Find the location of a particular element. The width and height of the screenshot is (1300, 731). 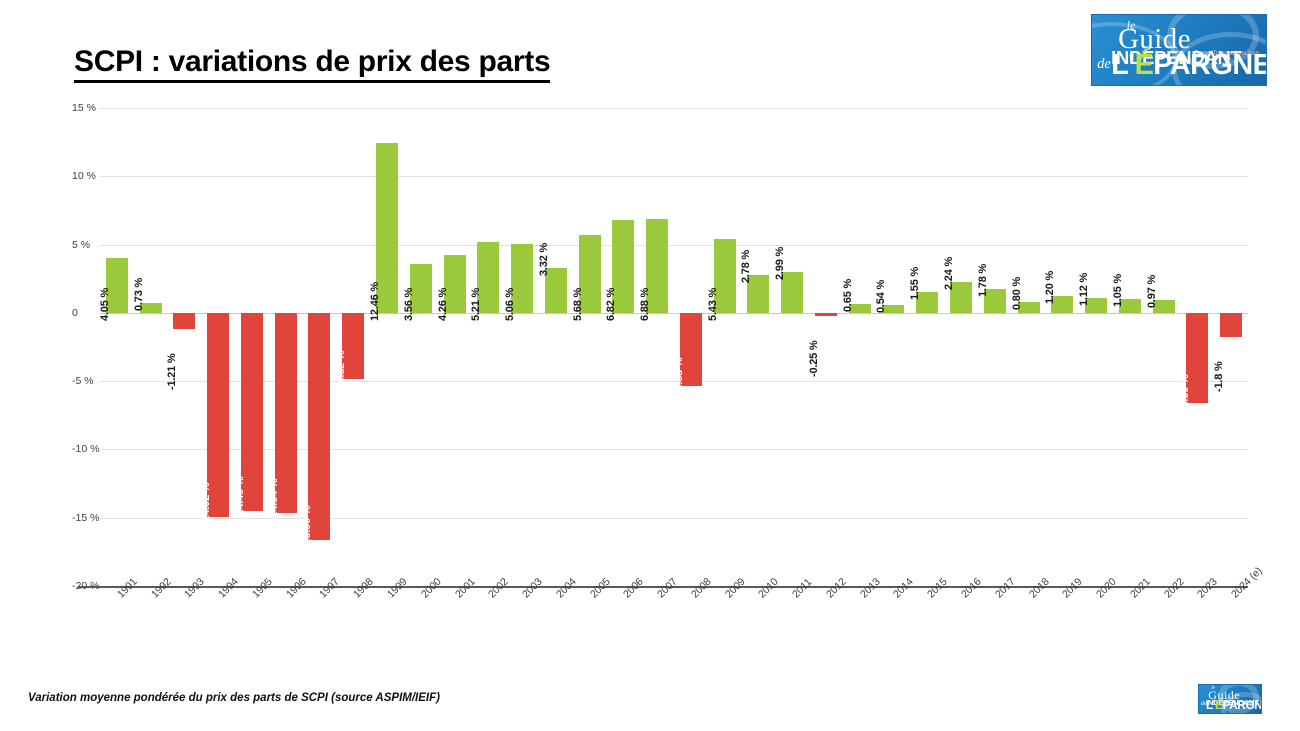

bar-value-label: 2.99 % is located at coordinates (780, 263).